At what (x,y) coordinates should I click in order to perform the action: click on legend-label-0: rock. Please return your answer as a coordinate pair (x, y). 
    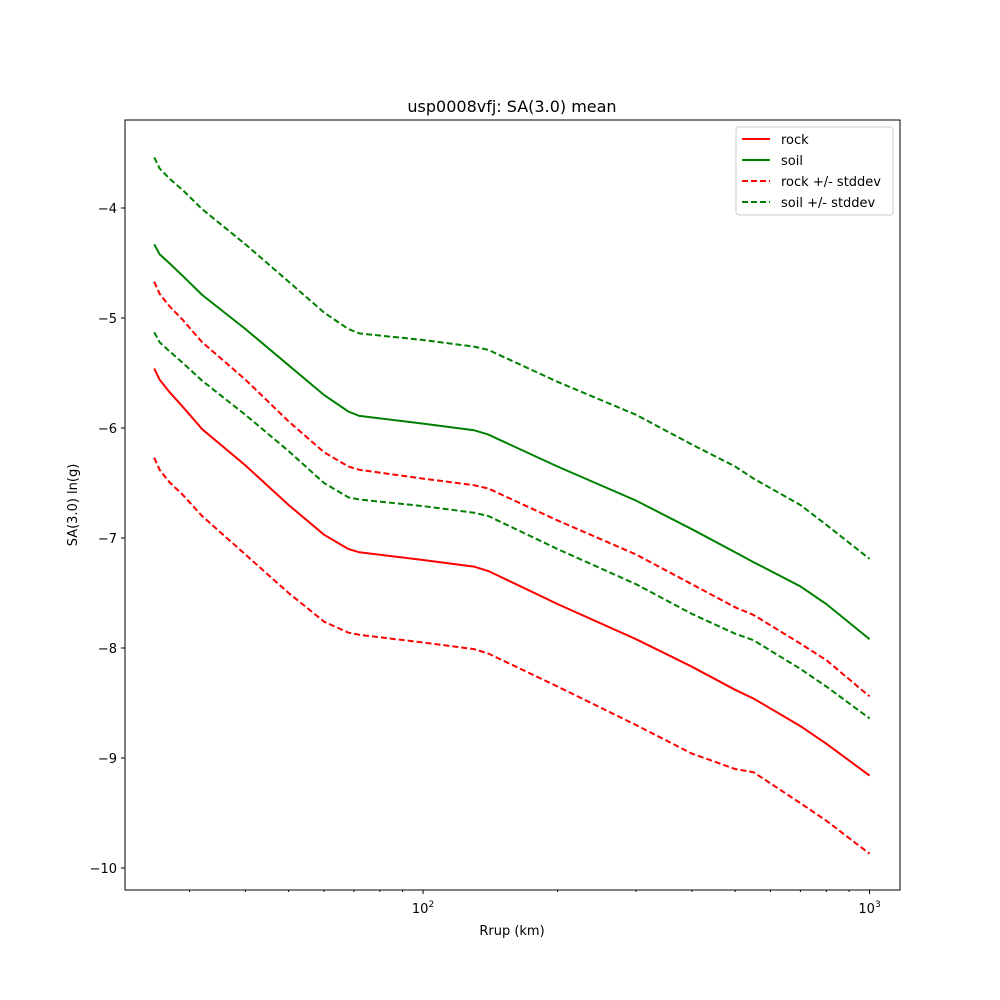
    Looking at the image, I should click on (795, 140).